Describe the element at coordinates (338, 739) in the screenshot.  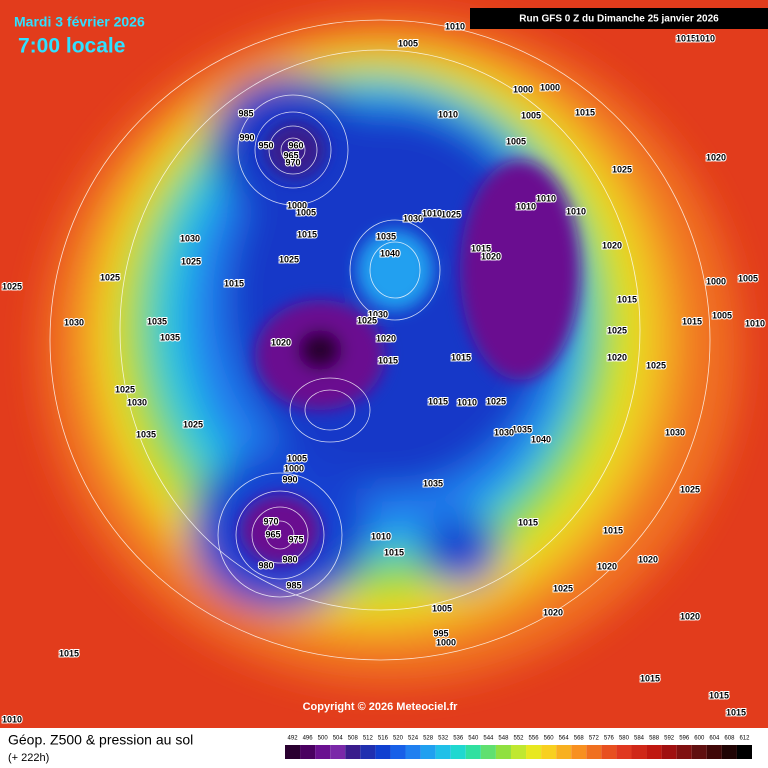
I see `colorbar-label: 504` at that location.